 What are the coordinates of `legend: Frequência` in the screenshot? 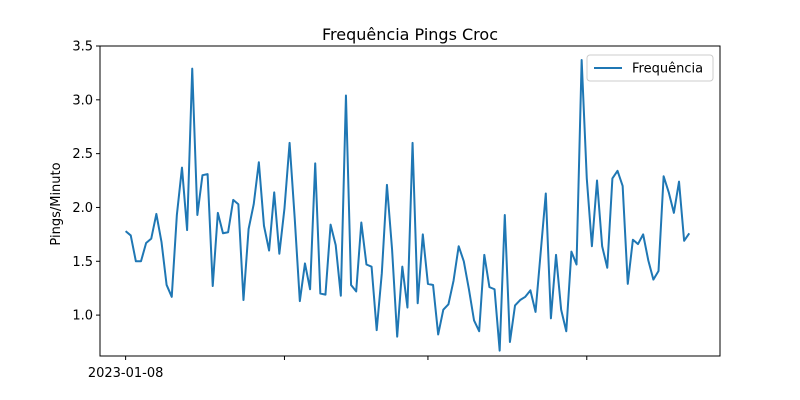 It's located at (650, 68).